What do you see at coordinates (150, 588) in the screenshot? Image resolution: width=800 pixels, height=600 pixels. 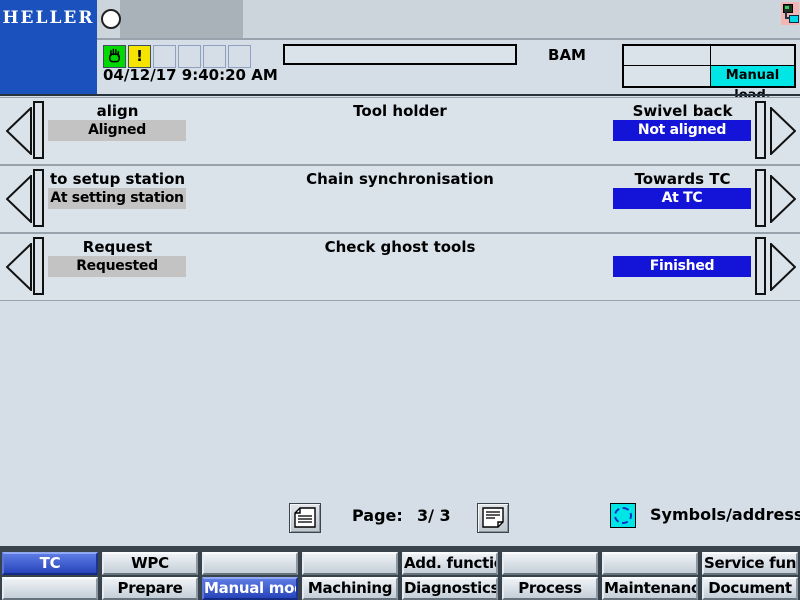 I see `tab-prepare: Prepare` at bounding box center [150, 588].